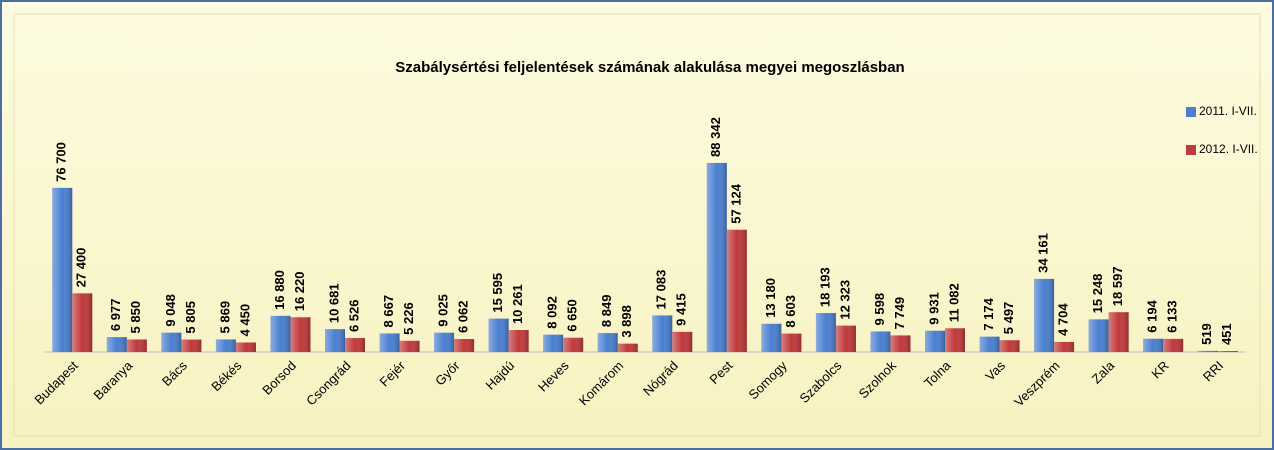  I want to click on value-label: 8 667, so click(388, 311).